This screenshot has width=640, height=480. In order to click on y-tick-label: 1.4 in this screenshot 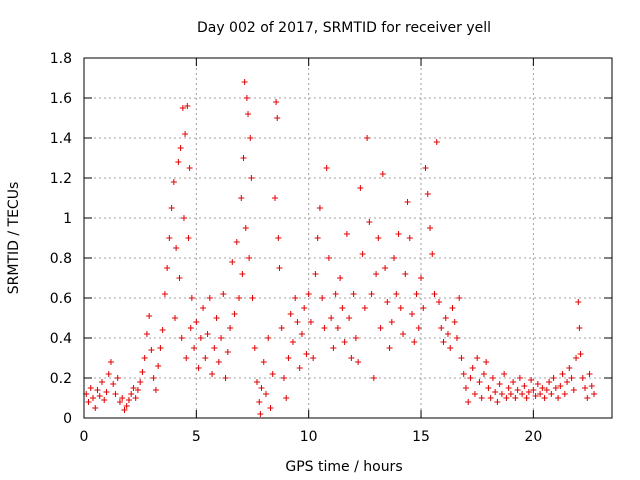, I will do `click(61, 139)`.